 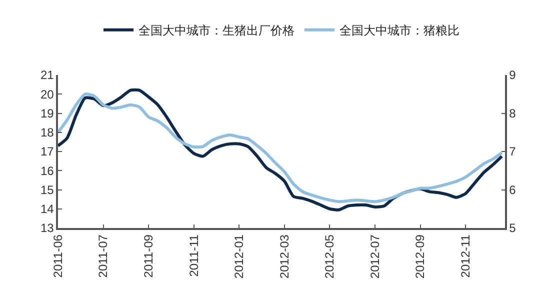 What do you see at coordinates (47, 133) in the screenshot?
I see `y-tick-label: 18` at bounding box center [47, 133].